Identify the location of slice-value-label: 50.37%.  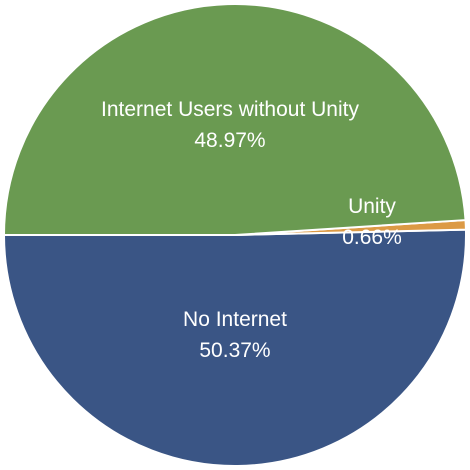
(234, 350).